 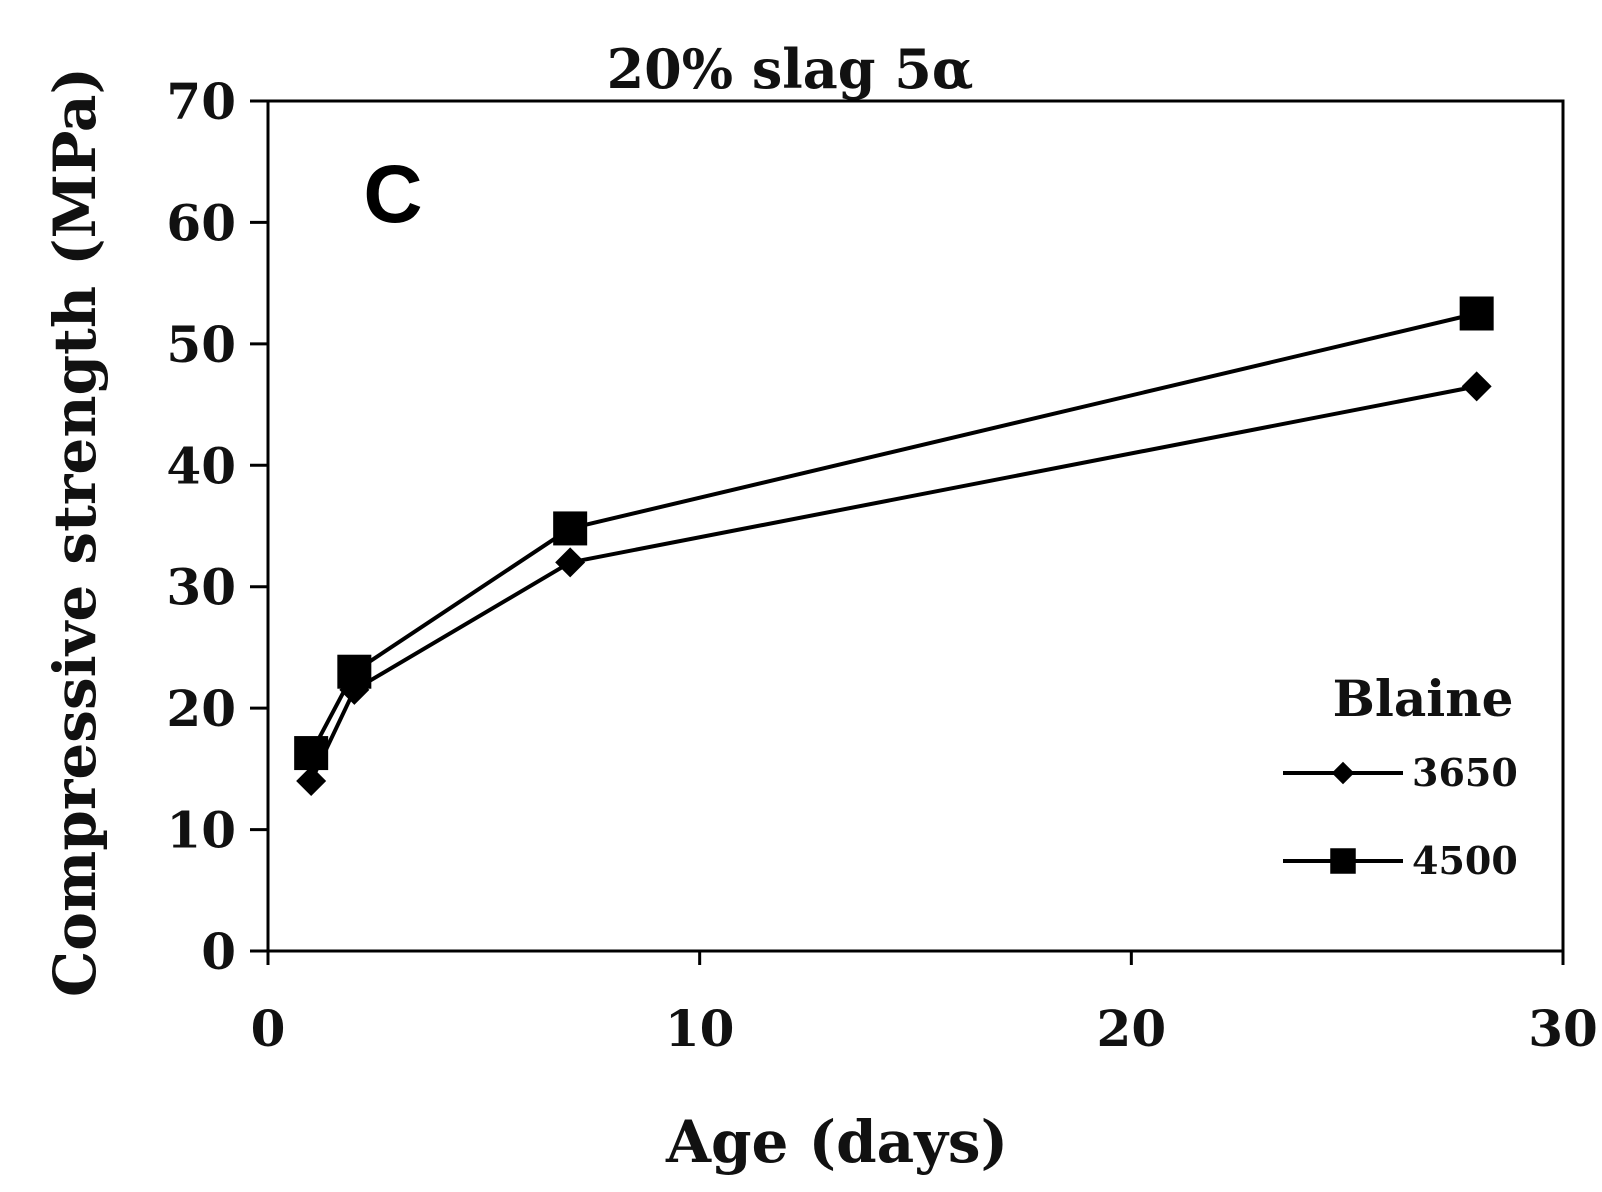 I want to click on y-tick-label: 50, so click(x=201, y=344).